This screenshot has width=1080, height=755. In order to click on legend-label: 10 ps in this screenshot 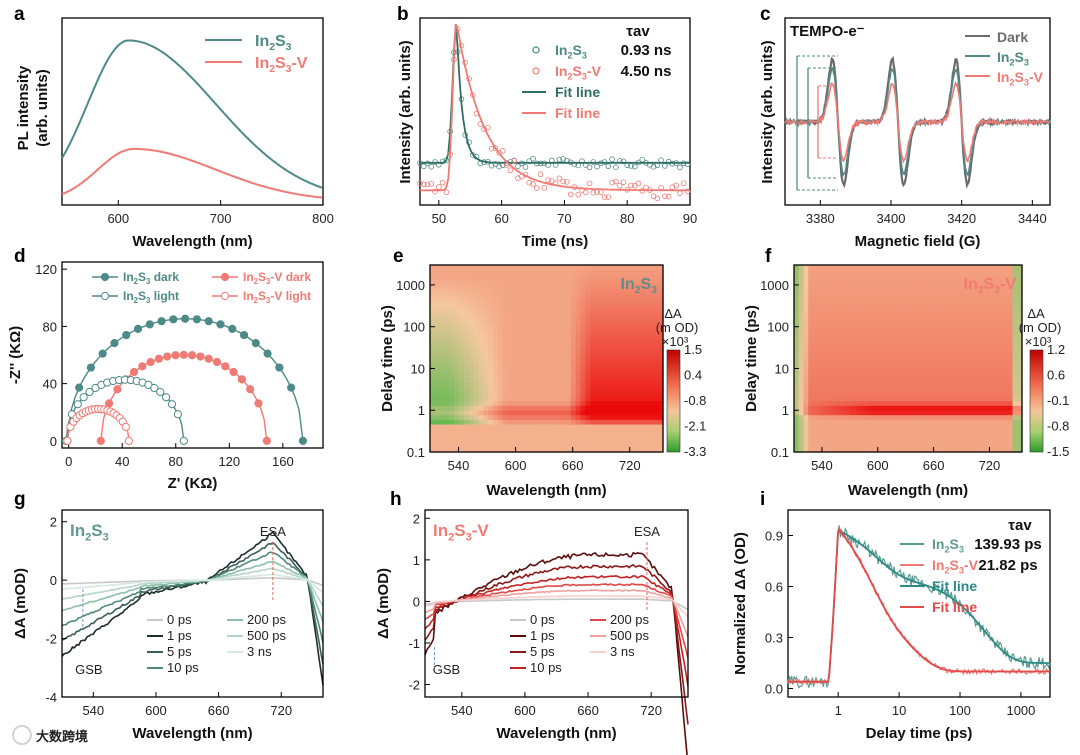, I will do `click(183, 667)`.